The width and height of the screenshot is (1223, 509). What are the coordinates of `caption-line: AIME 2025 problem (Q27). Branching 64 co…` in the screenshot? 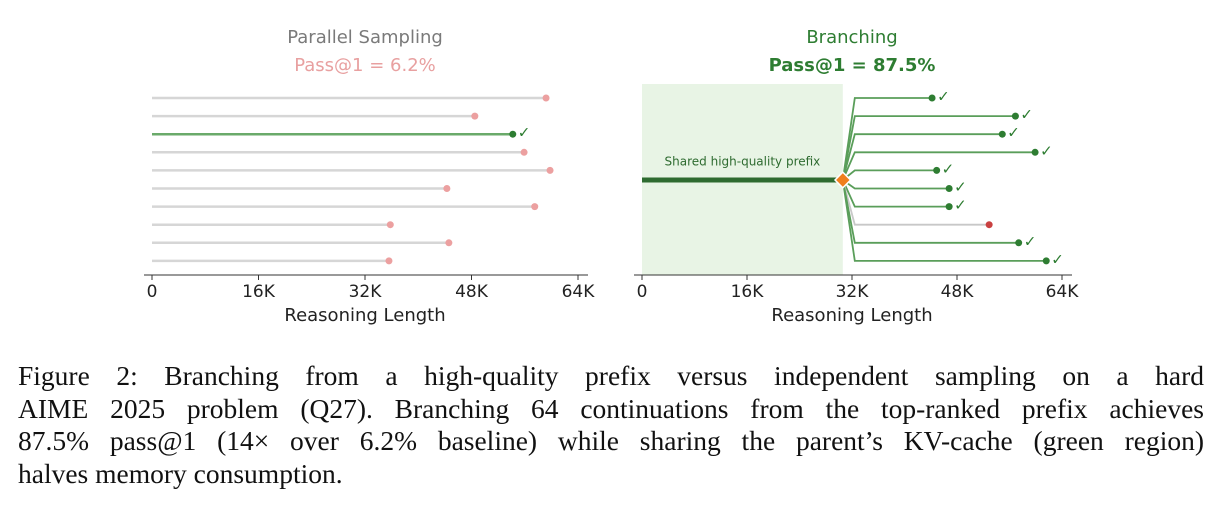 It's located at (611, 408).